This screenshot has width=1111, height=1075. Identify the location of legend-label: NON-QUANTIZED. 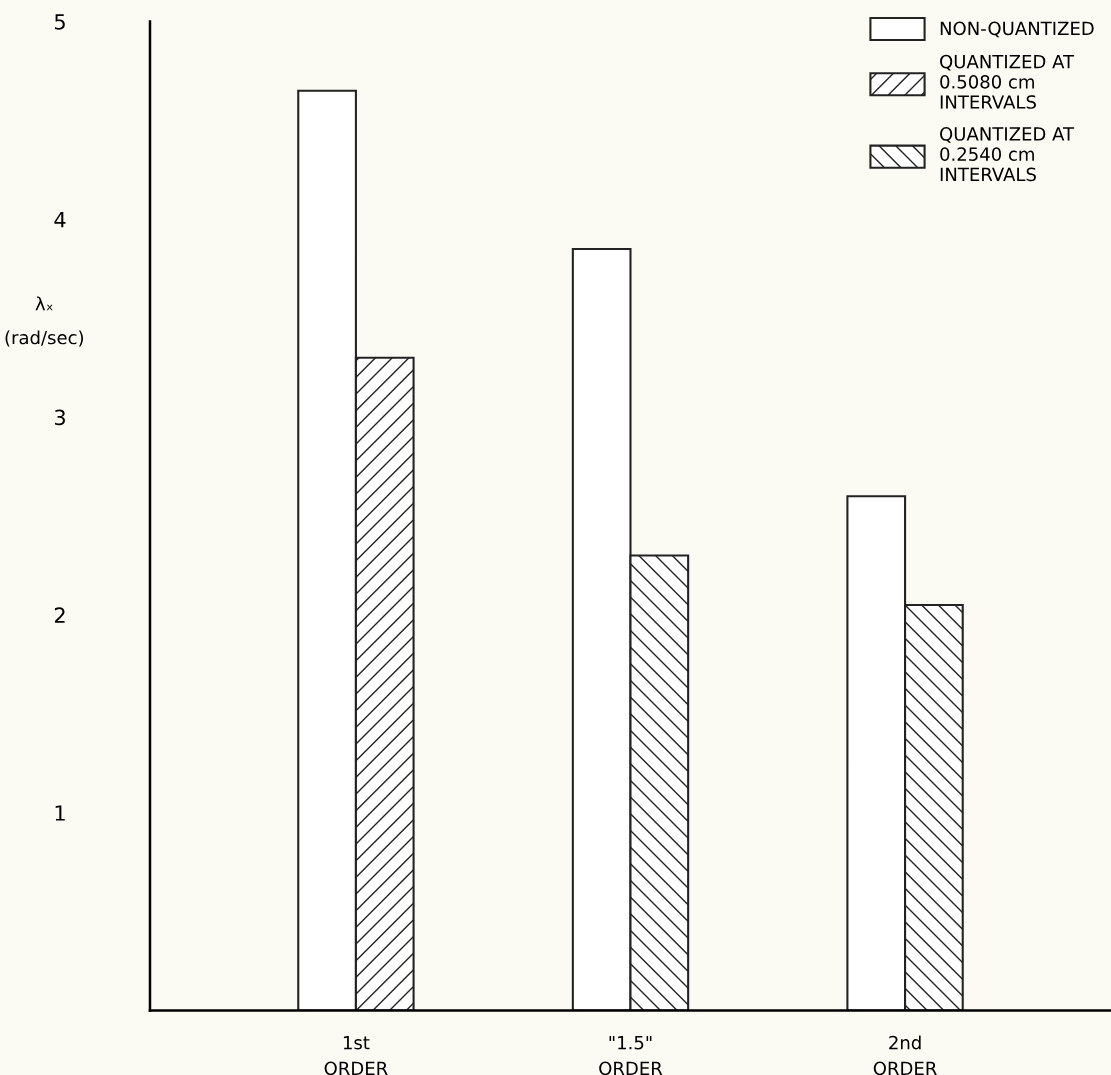
(1017, 29).